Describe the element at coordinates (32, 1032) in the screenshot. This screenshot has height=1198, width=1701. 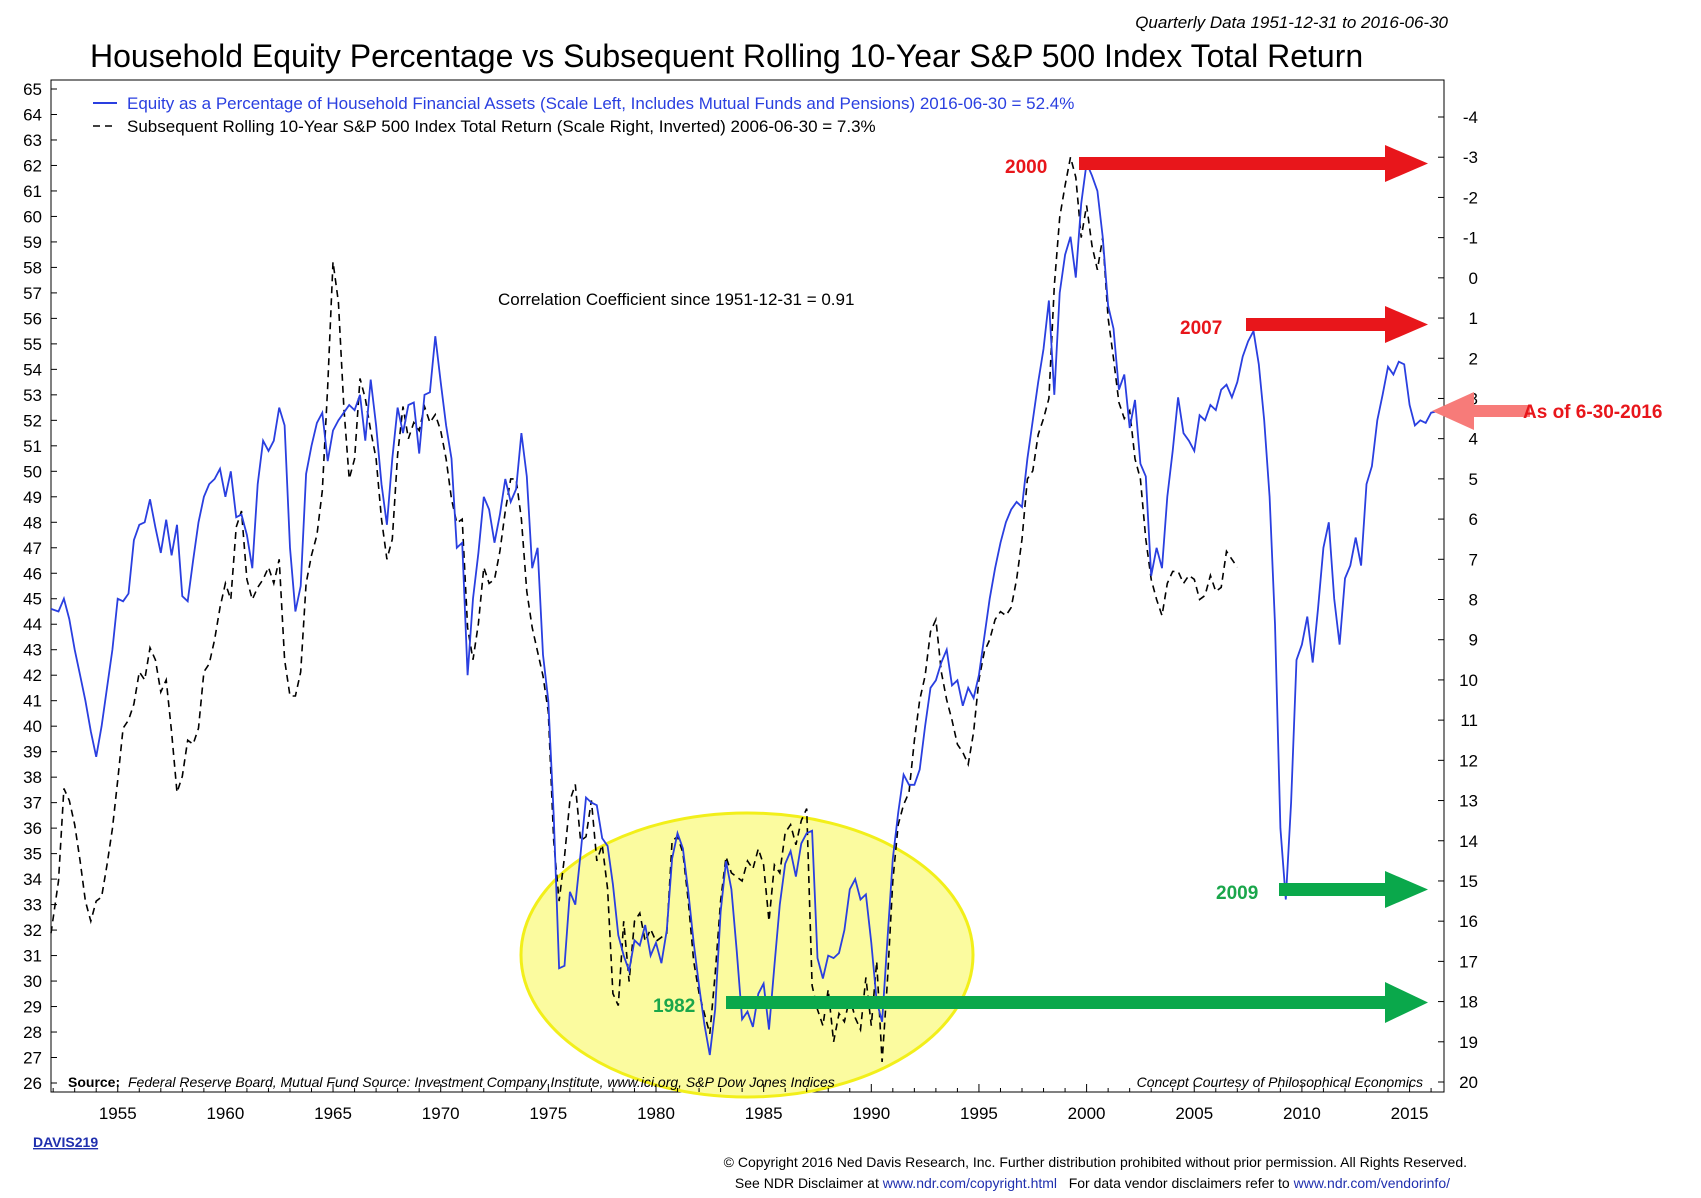
I see `left-tick-label: 28` at that location.